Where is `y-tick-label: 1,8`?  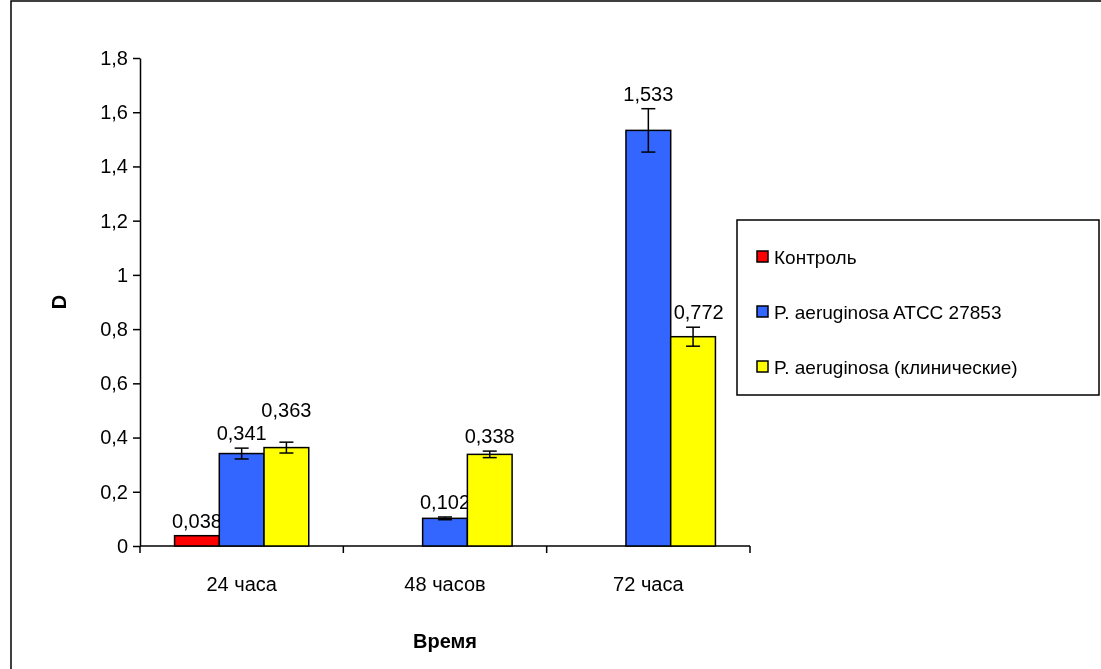 y-tick-label: 1,8 is located at coordinates (114, 57).